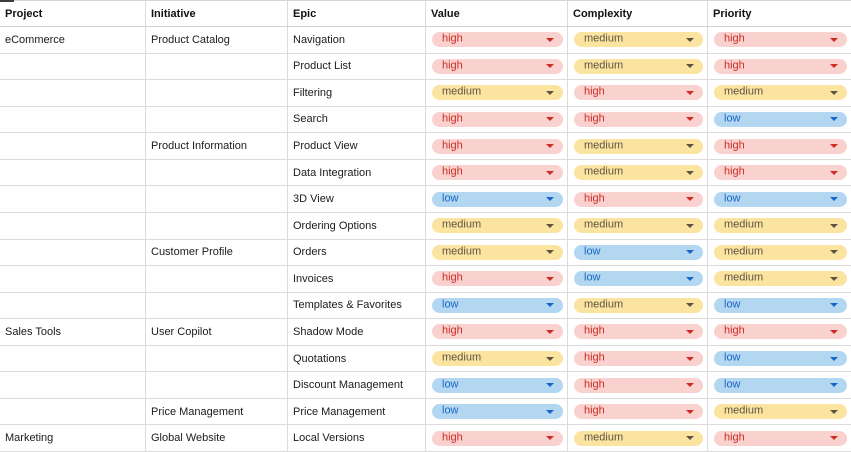 This screenshot has height=452, width=851. What do you see at coordinates (638, 13) in the screenshot?
I see `column-header-complexity: Complexity` at bounding box center [638, 13].